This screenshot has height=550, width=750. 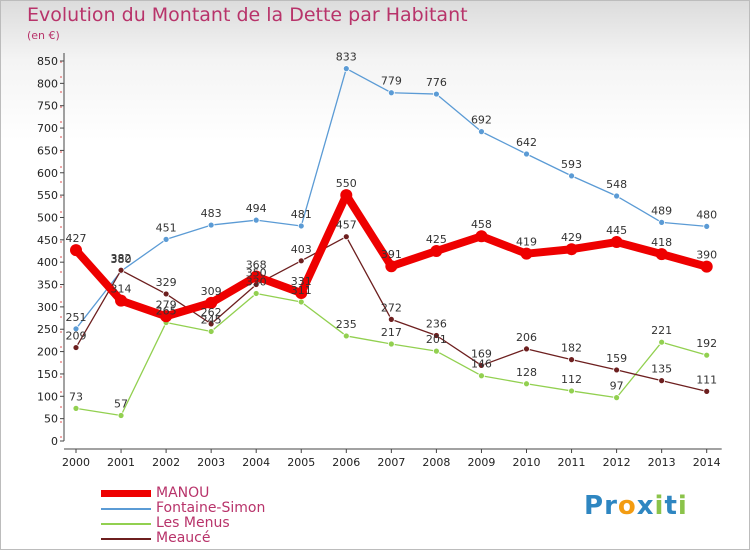 What do you see at coordinates (256, 208) in the screenshot?
I see `data-label-fontaine-simon: 494` at bounding box center [256, 208].